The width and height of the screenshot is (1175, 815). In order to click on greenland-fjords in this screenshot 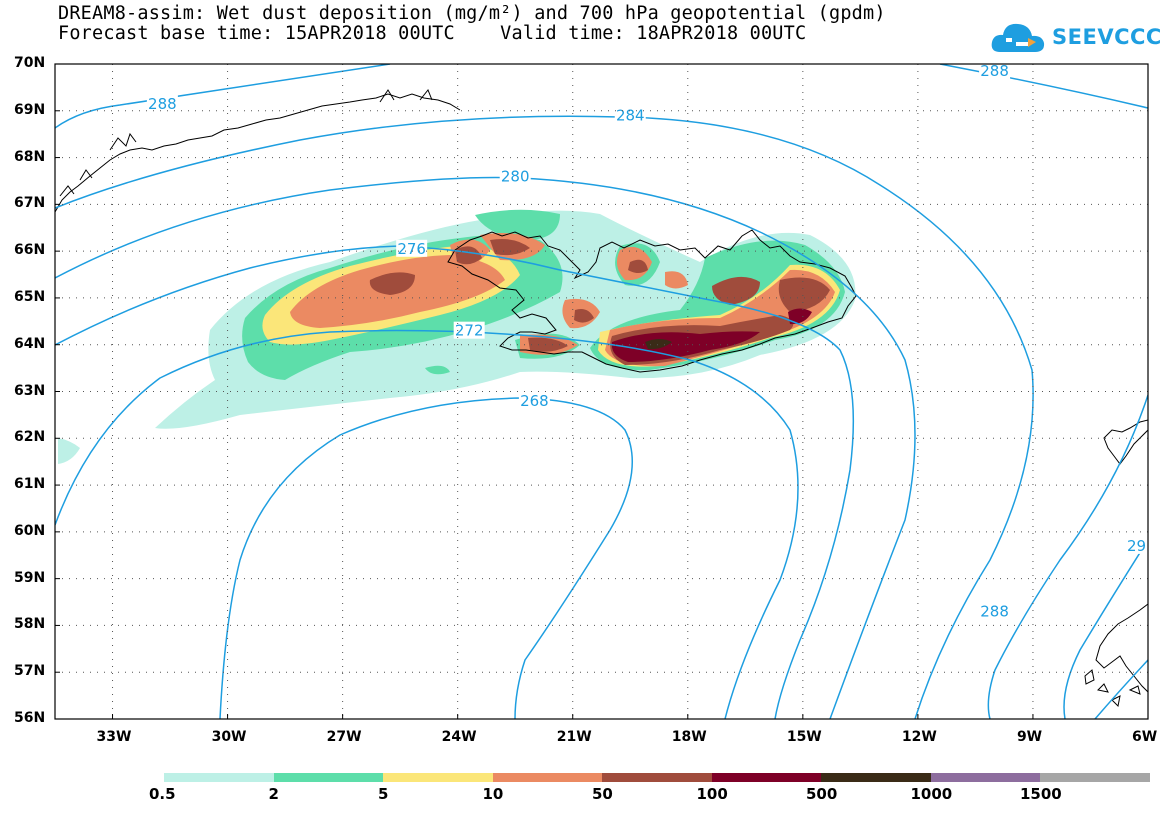, I will do `click(246, 143)`.